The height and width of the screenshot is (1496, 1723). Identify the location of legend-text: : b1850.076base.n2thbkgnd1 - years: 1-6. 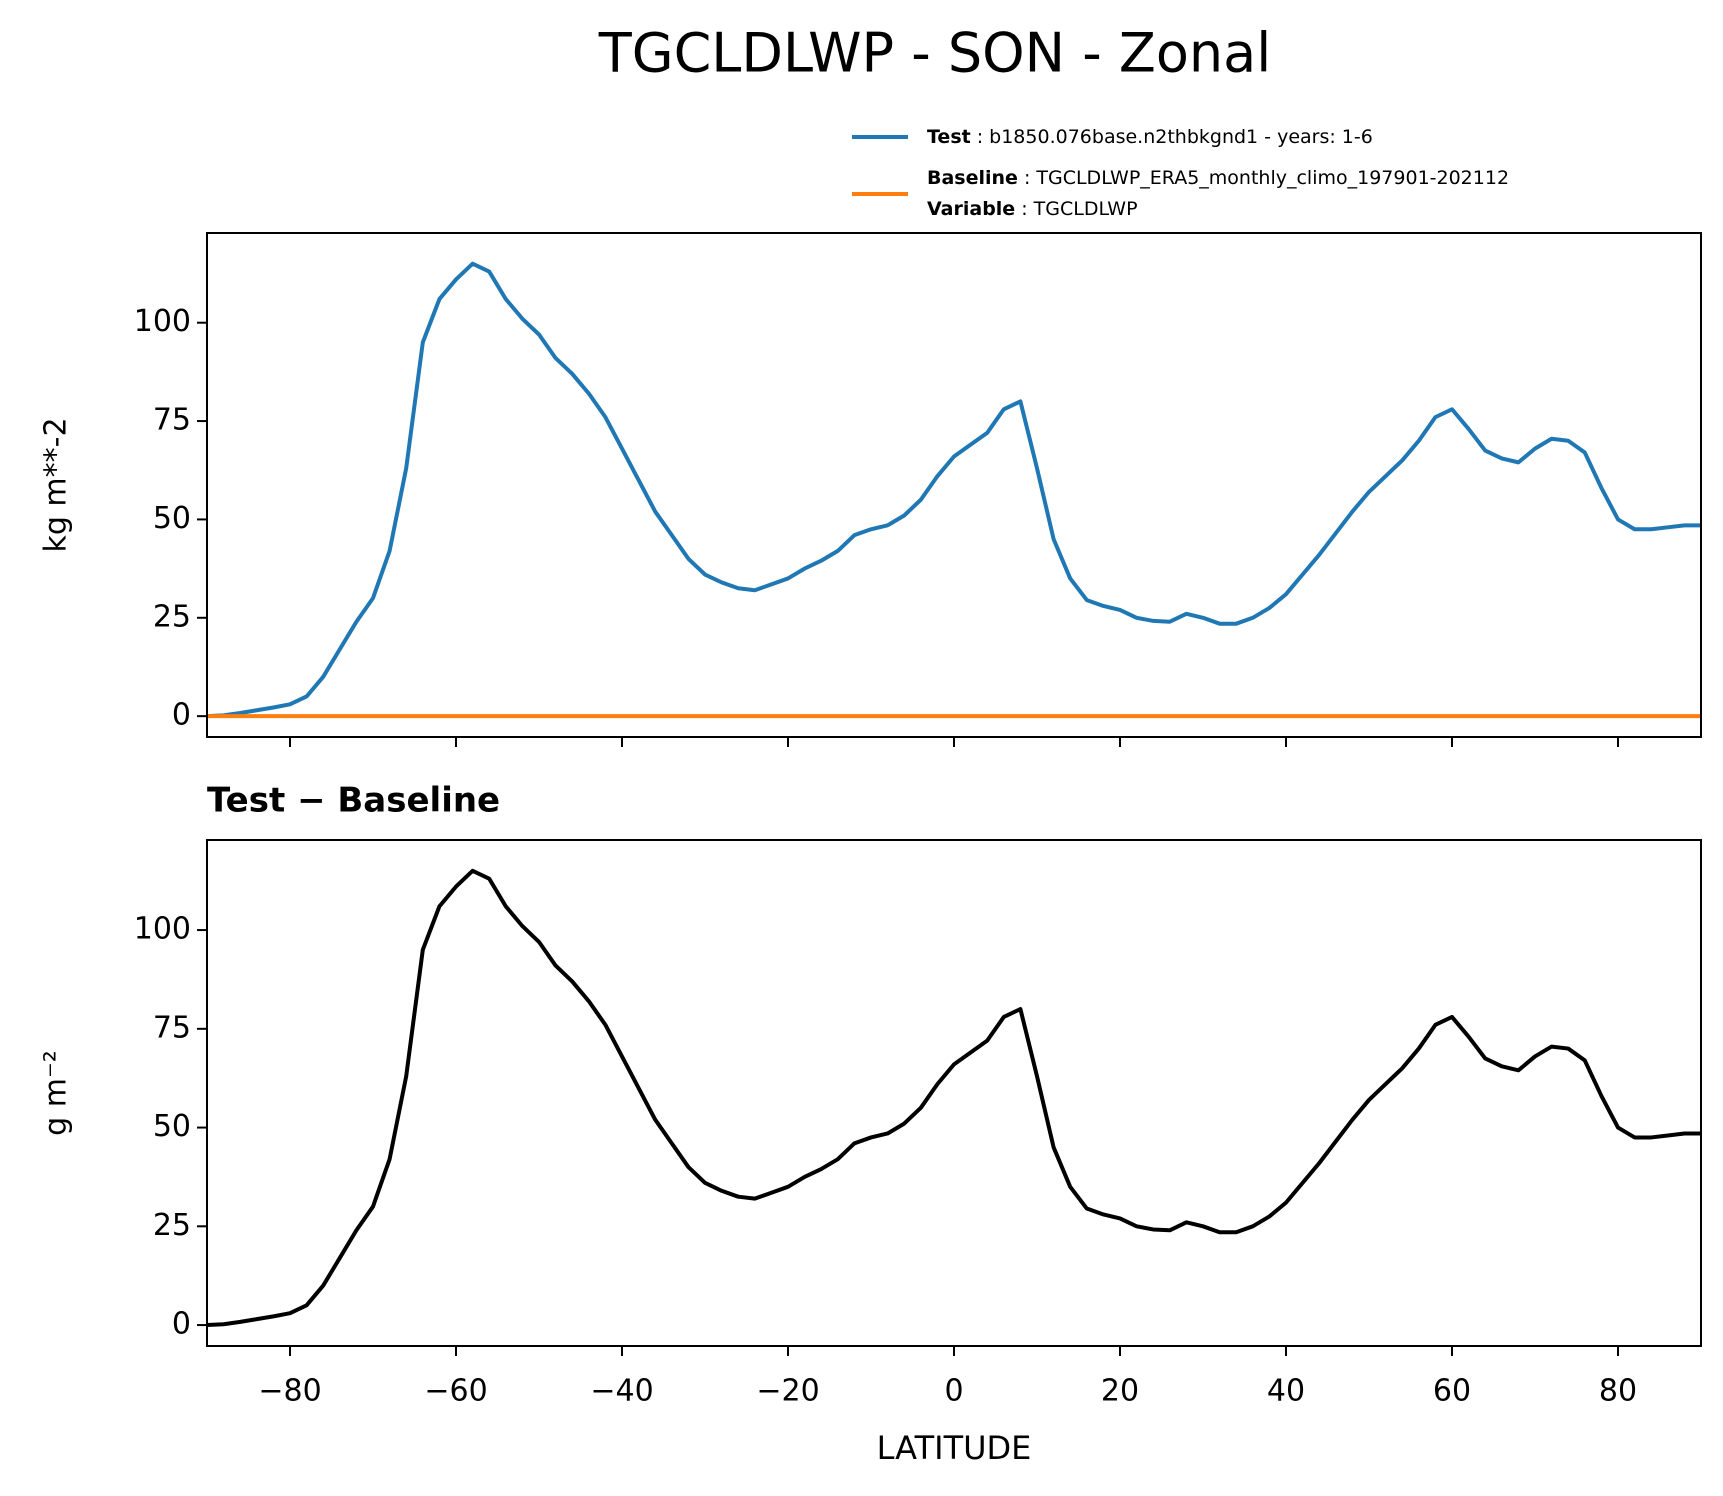
(1175, 137).